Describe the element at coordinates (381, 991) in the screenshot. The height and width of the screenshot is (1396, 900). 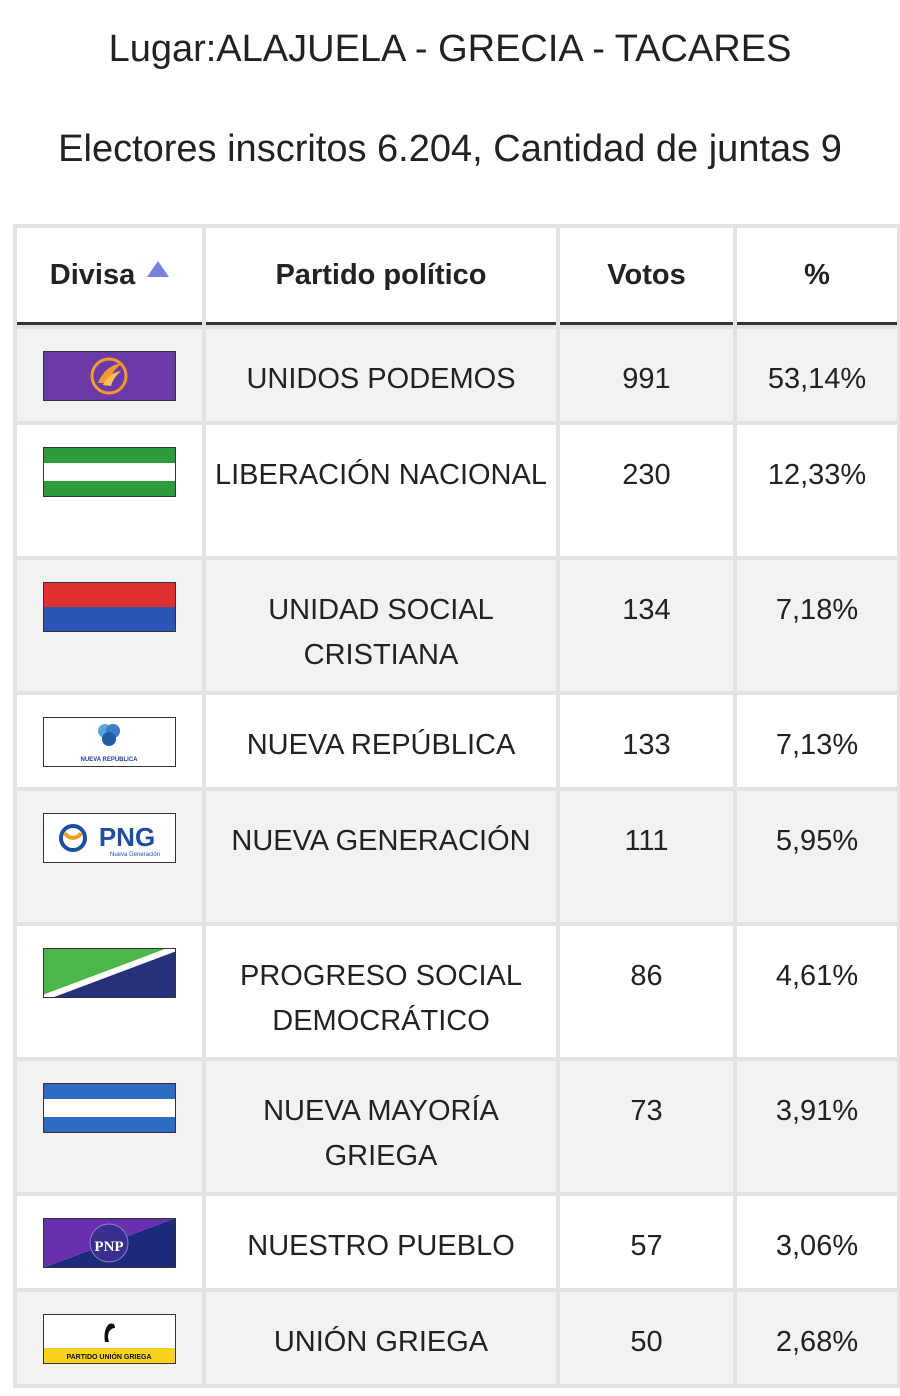
I see `party-name: PROGRESO SOCIAL DEMOCRÁTICO` at that location.